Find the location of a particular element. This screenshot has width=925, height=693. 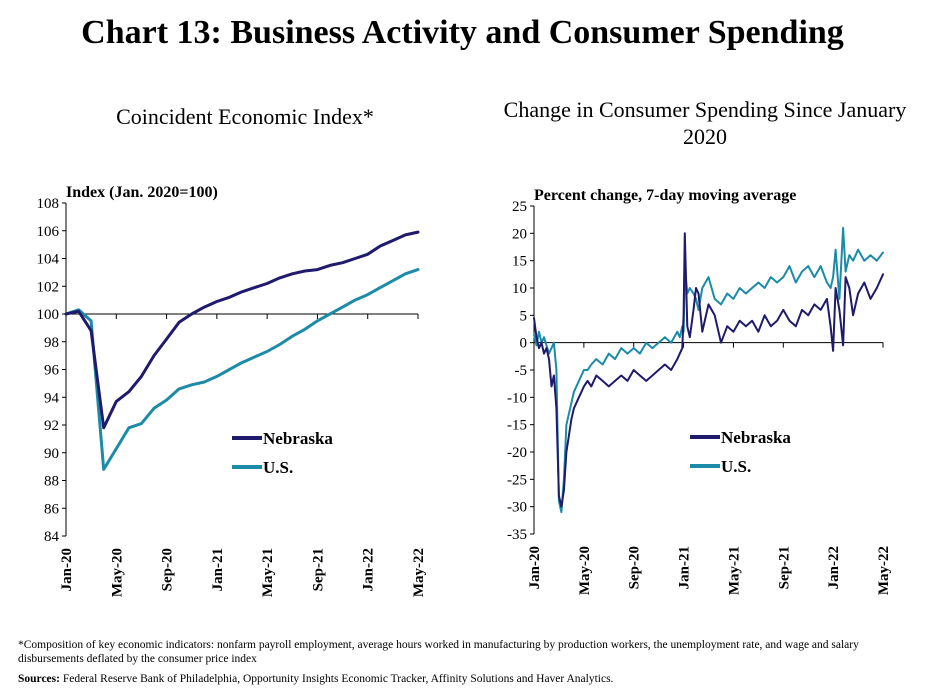

left-y-tick-label: 108 is located at coordinates (48, 204).